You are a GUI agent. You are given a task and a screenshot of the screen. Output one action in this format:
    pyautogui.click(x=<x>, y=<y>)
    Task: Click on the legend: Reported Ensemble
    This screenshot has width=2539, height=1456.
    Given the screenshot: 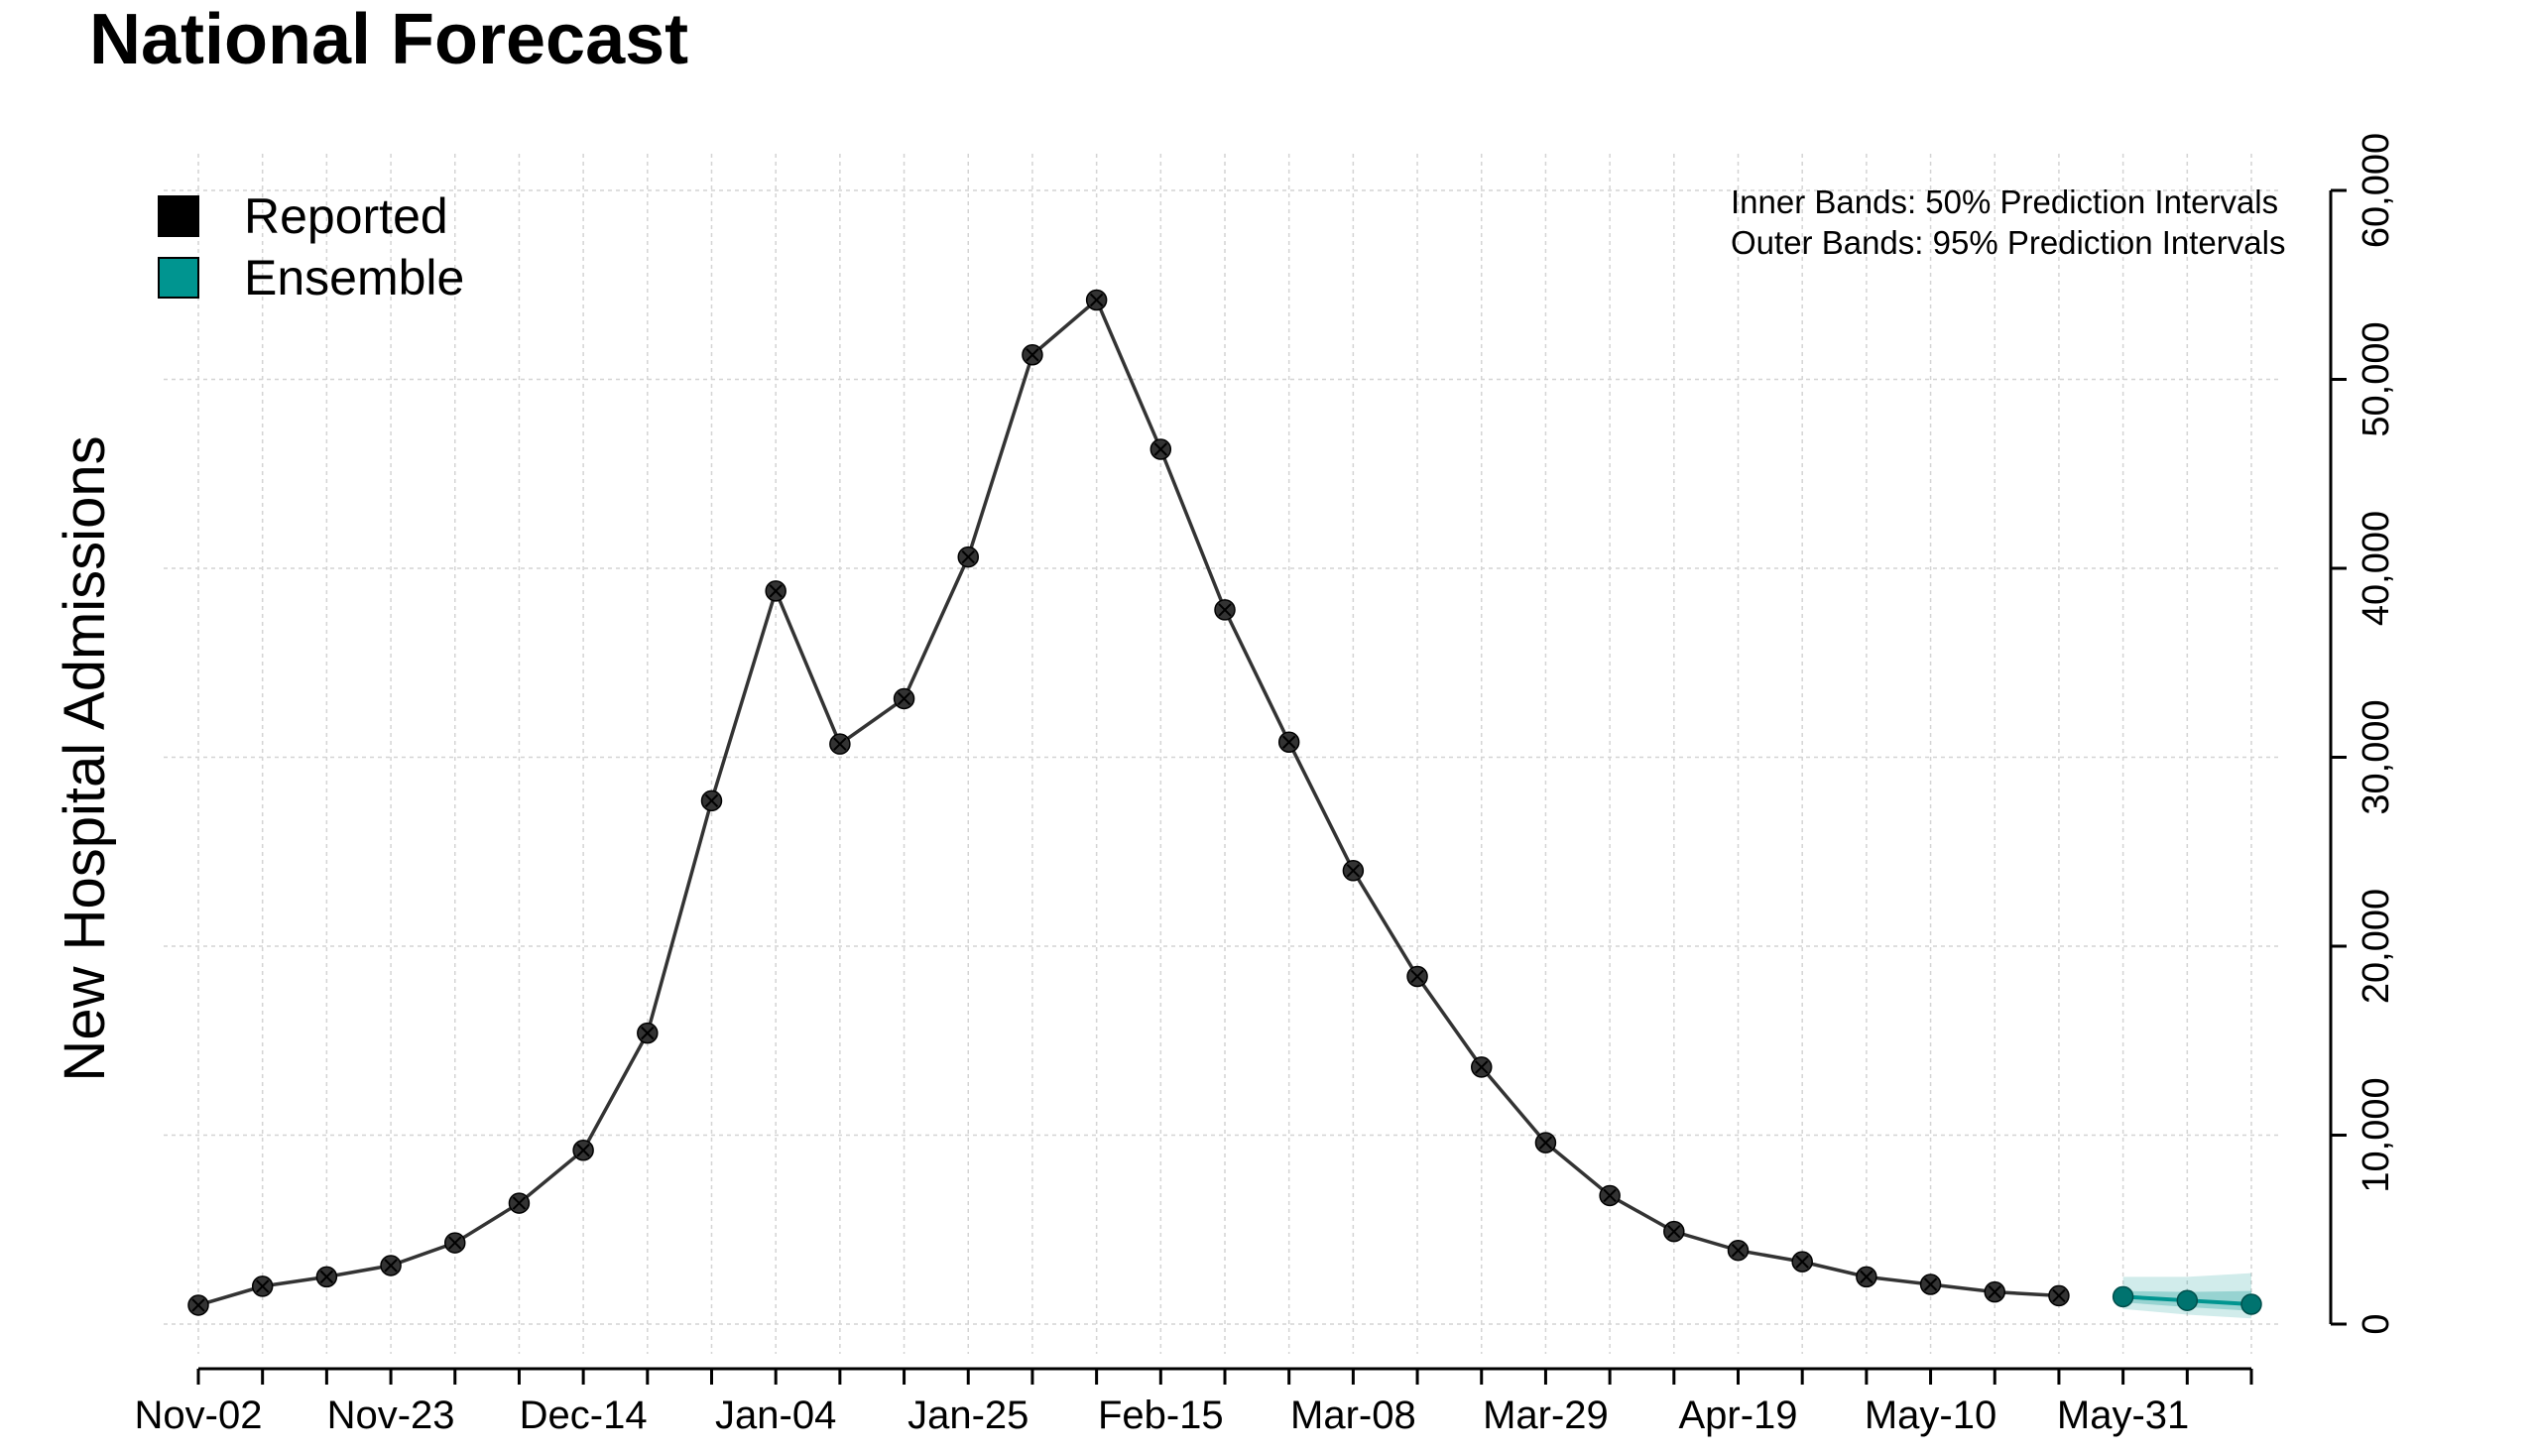 What is the action you would take?
    pyautogui.click(x=311, y=246)
    